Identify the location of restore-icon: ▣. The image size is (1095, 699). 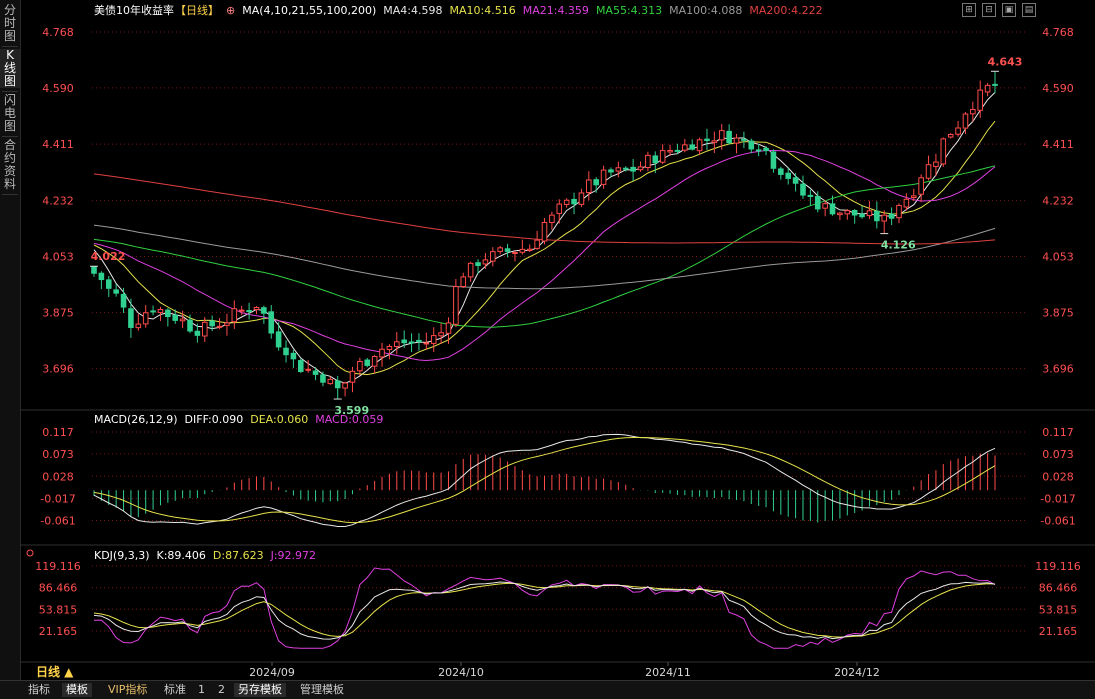
(1009, 10).